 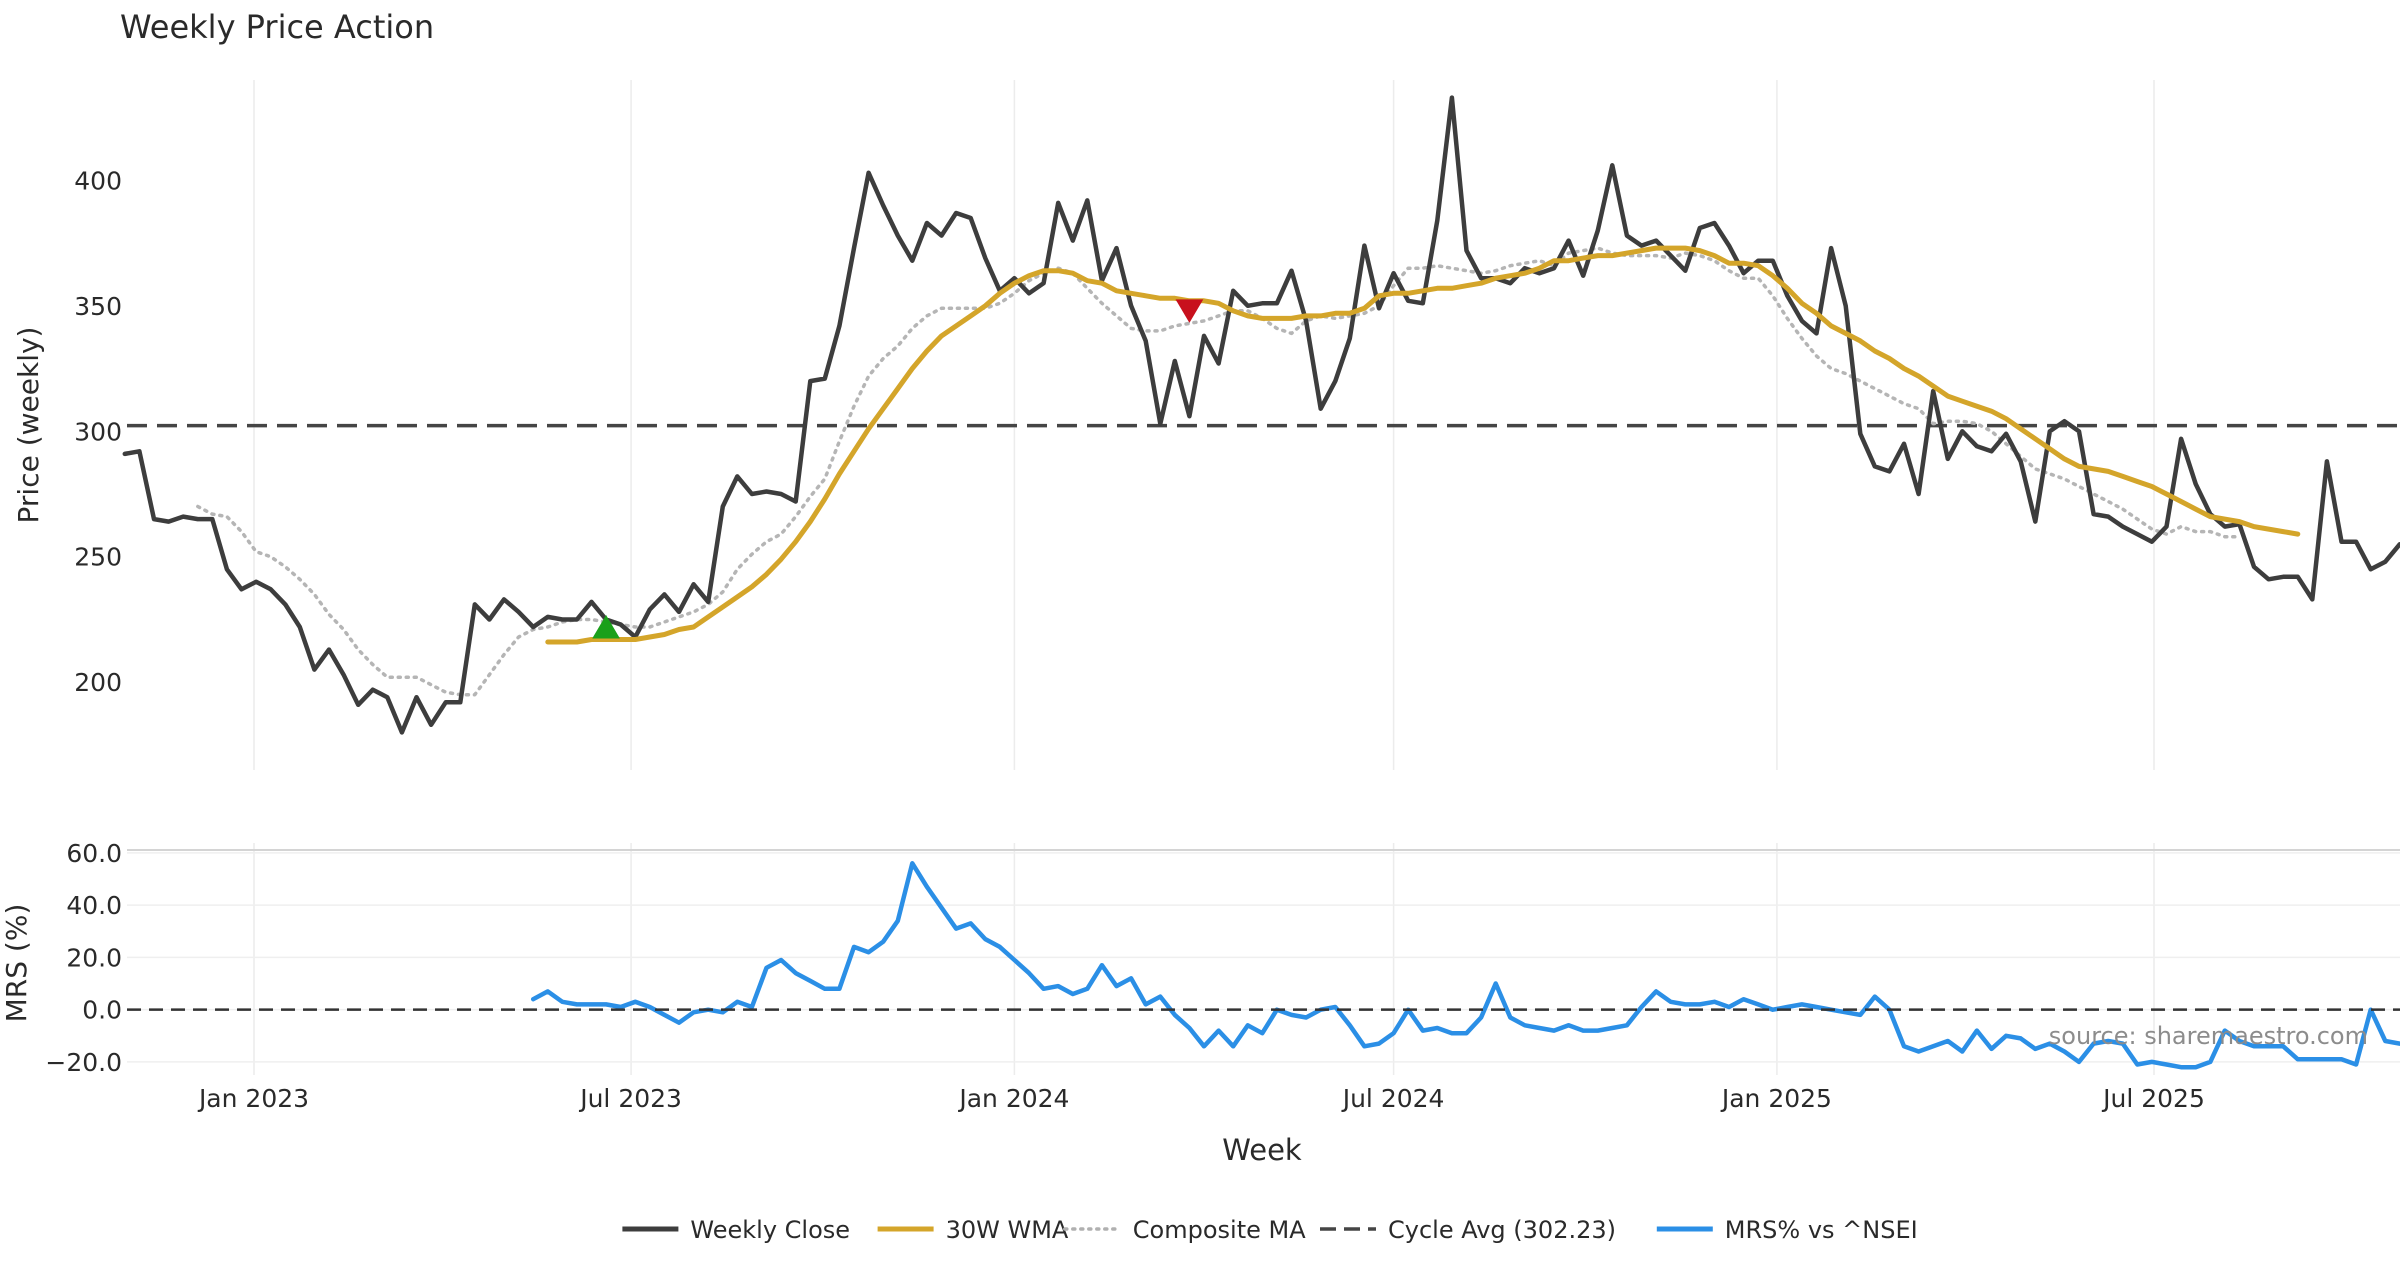 I want to click on sell-signal-marker, so click(x=1189, y=311).